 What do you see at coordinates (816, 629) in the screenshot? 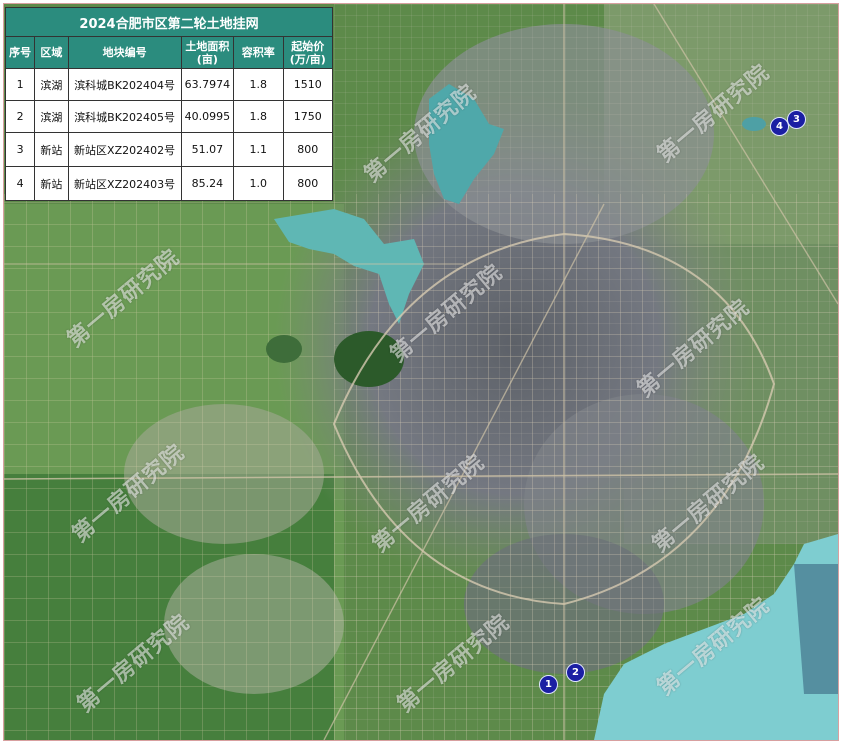
I see `chaohu-east-inlet` at bounding box center [816, 629].